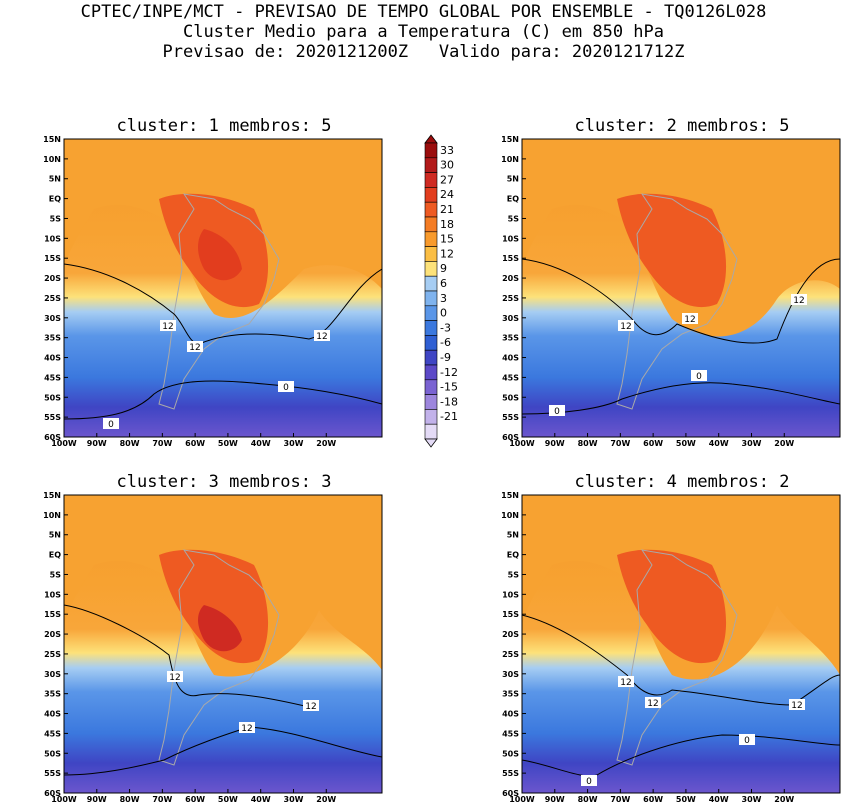 This screenshot has height=803, width=847. I want to click on colorbar-label: 18, so click(447, 224).